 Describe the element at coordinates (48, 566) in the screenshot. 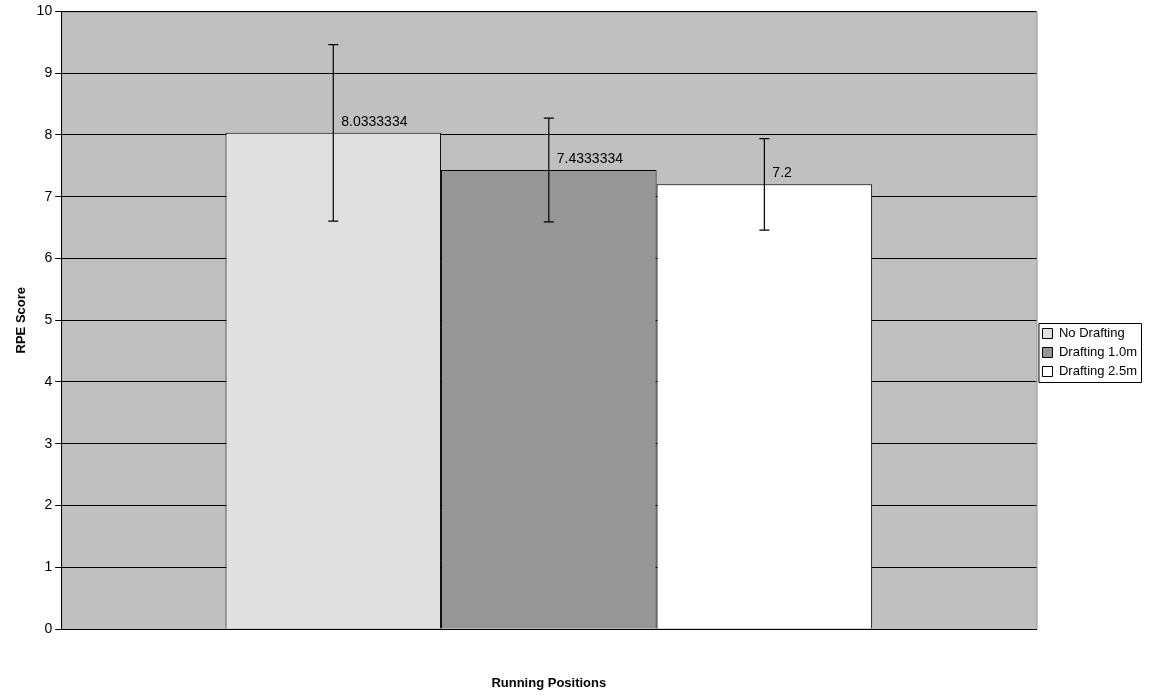

I see `y-tick-label: 1` at that location.